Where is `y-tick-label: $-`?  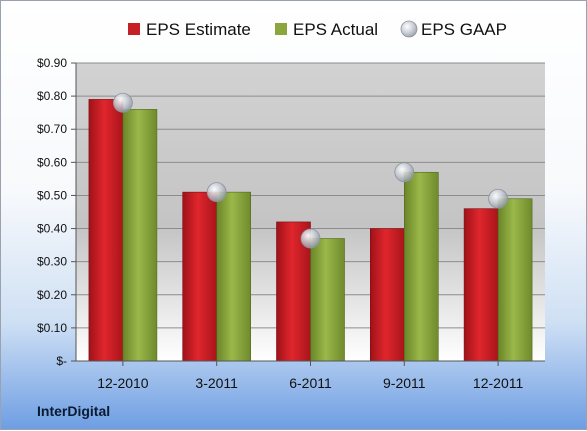
y-tick-label: $- is located at coordinates (61, 361).